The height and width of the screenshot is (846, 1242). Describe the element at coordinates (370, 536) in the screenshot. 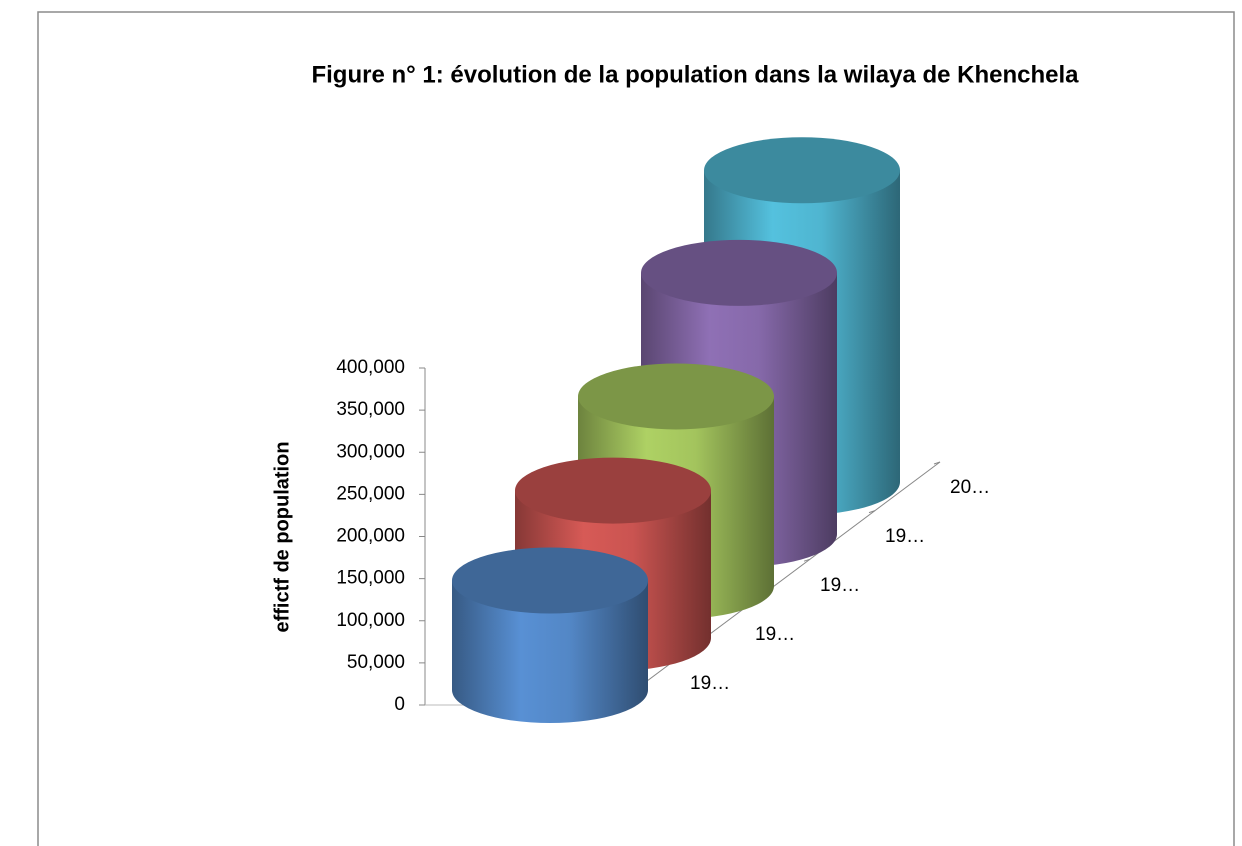

I see `y-tick-label: 200,000` at that location.